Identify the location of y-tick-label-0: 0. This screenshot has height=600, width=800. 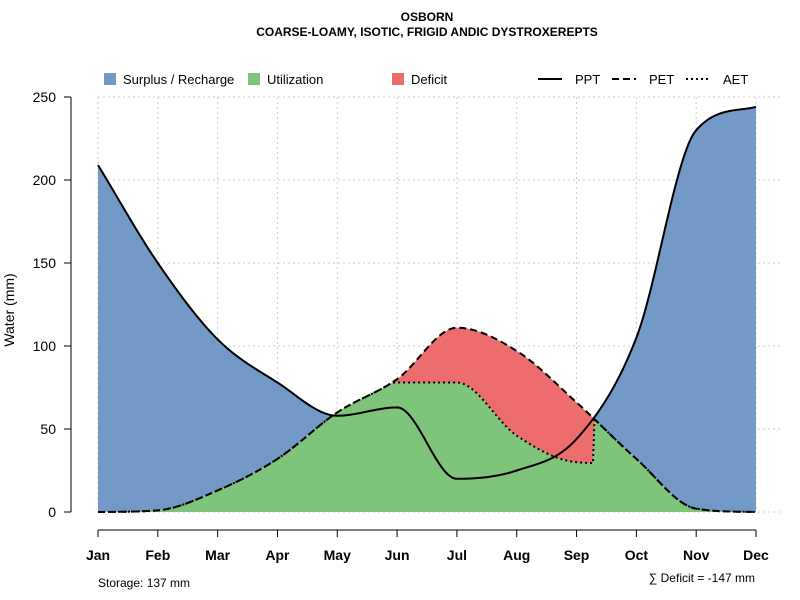
(52, 512).